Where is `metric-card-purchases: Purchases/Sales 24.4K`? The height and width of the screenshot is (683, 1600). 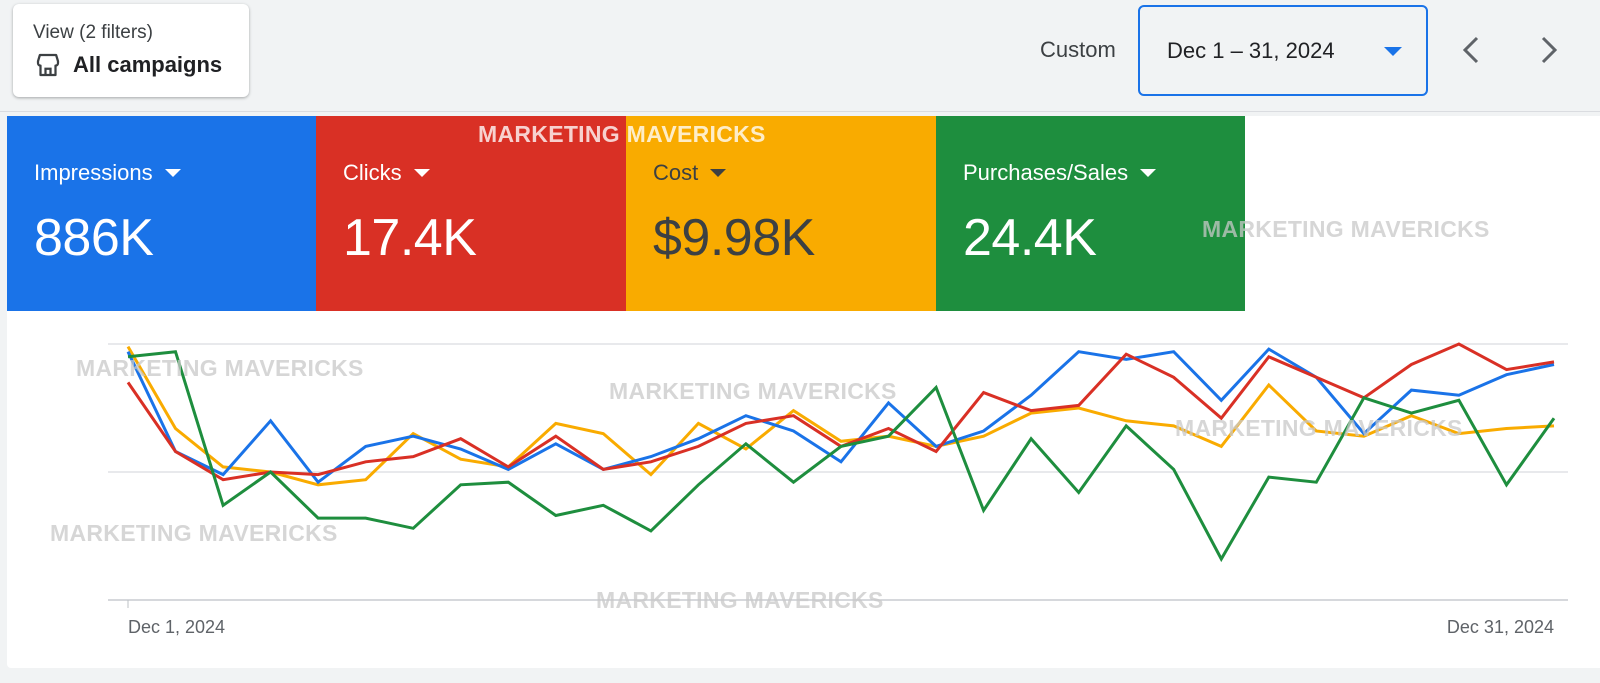 metric-card-purchases: Purchases/Sales 24.4K is located at coordinates (1090, 213).